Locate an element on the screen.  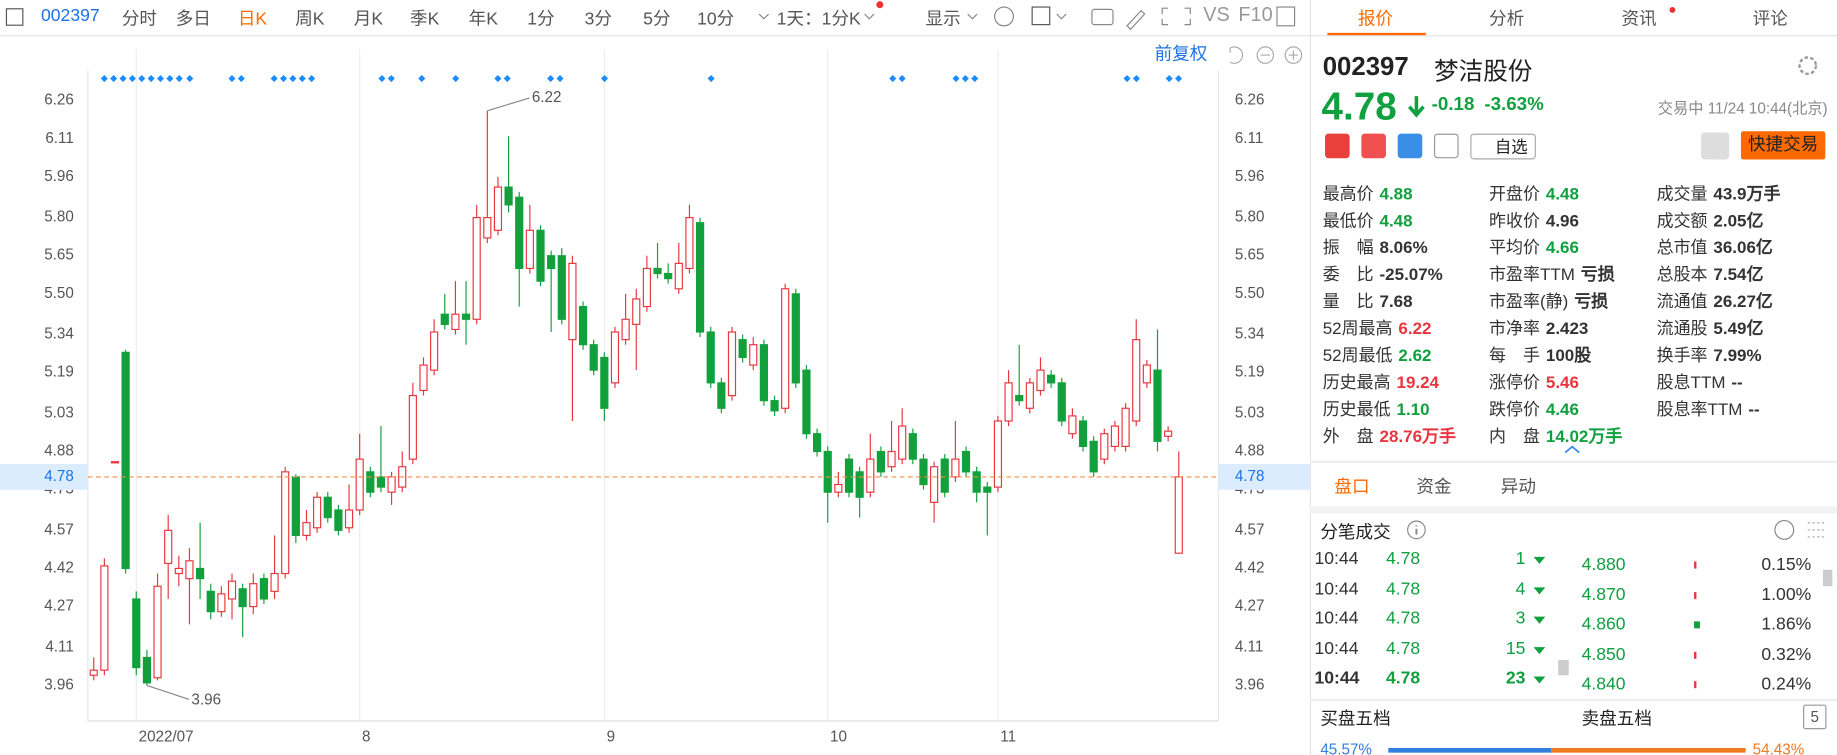
adjust-label: 前复权 is located at coordinates (1181, 54).